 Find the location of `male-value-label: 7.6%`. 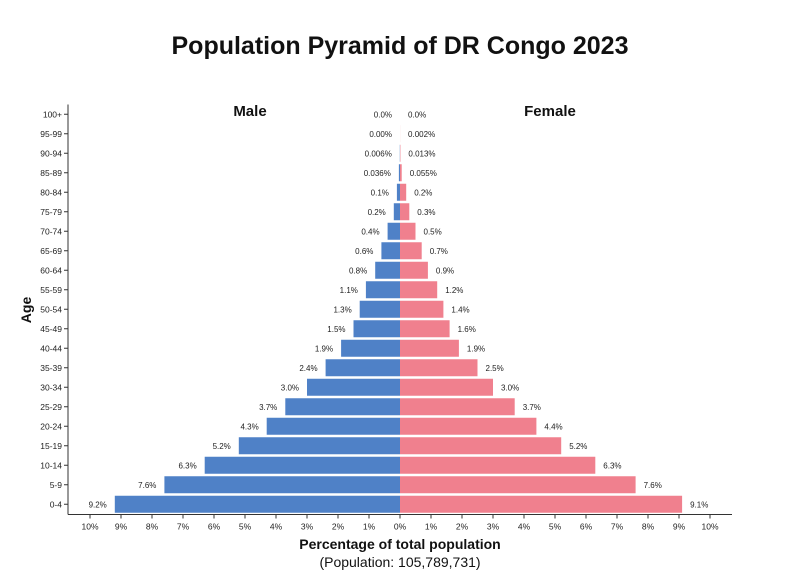

male-value-label: 7.6% is located at coordinates (147, 485).